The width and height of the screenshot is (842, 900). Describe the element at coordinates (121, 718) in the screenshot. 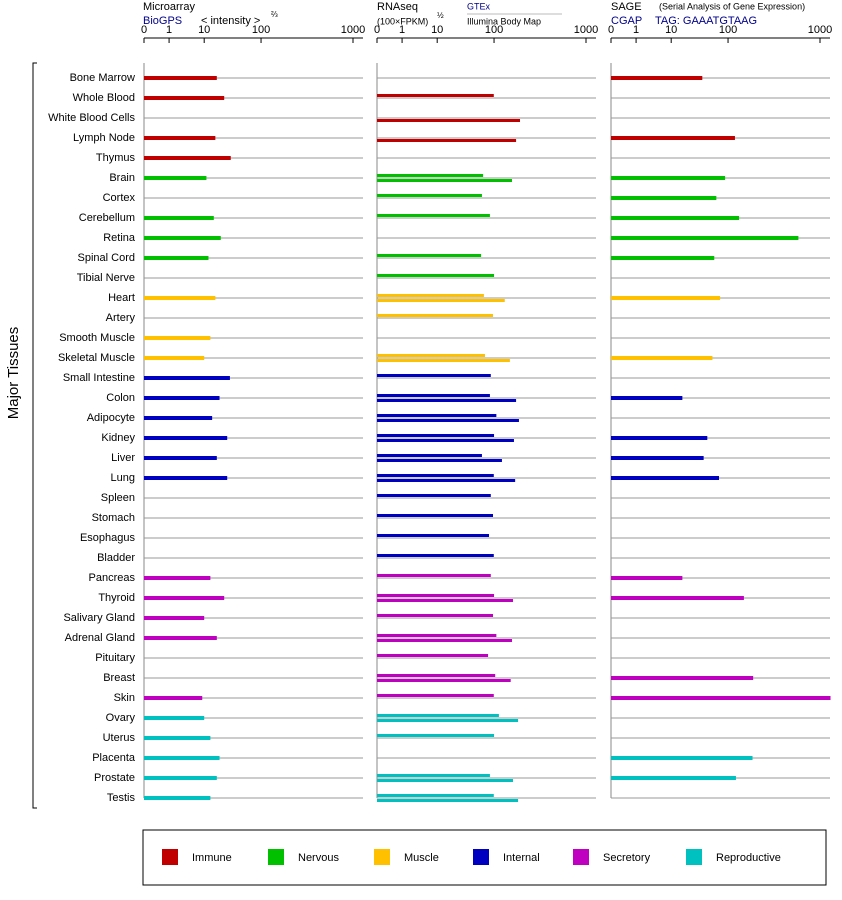

I see `tissue-label: Ovary` at that location.